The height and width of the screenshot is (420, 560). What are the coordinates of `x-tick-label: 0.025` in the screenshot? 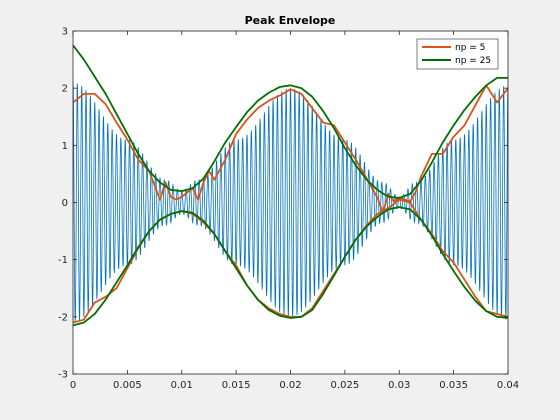 It's located at (345, 385).